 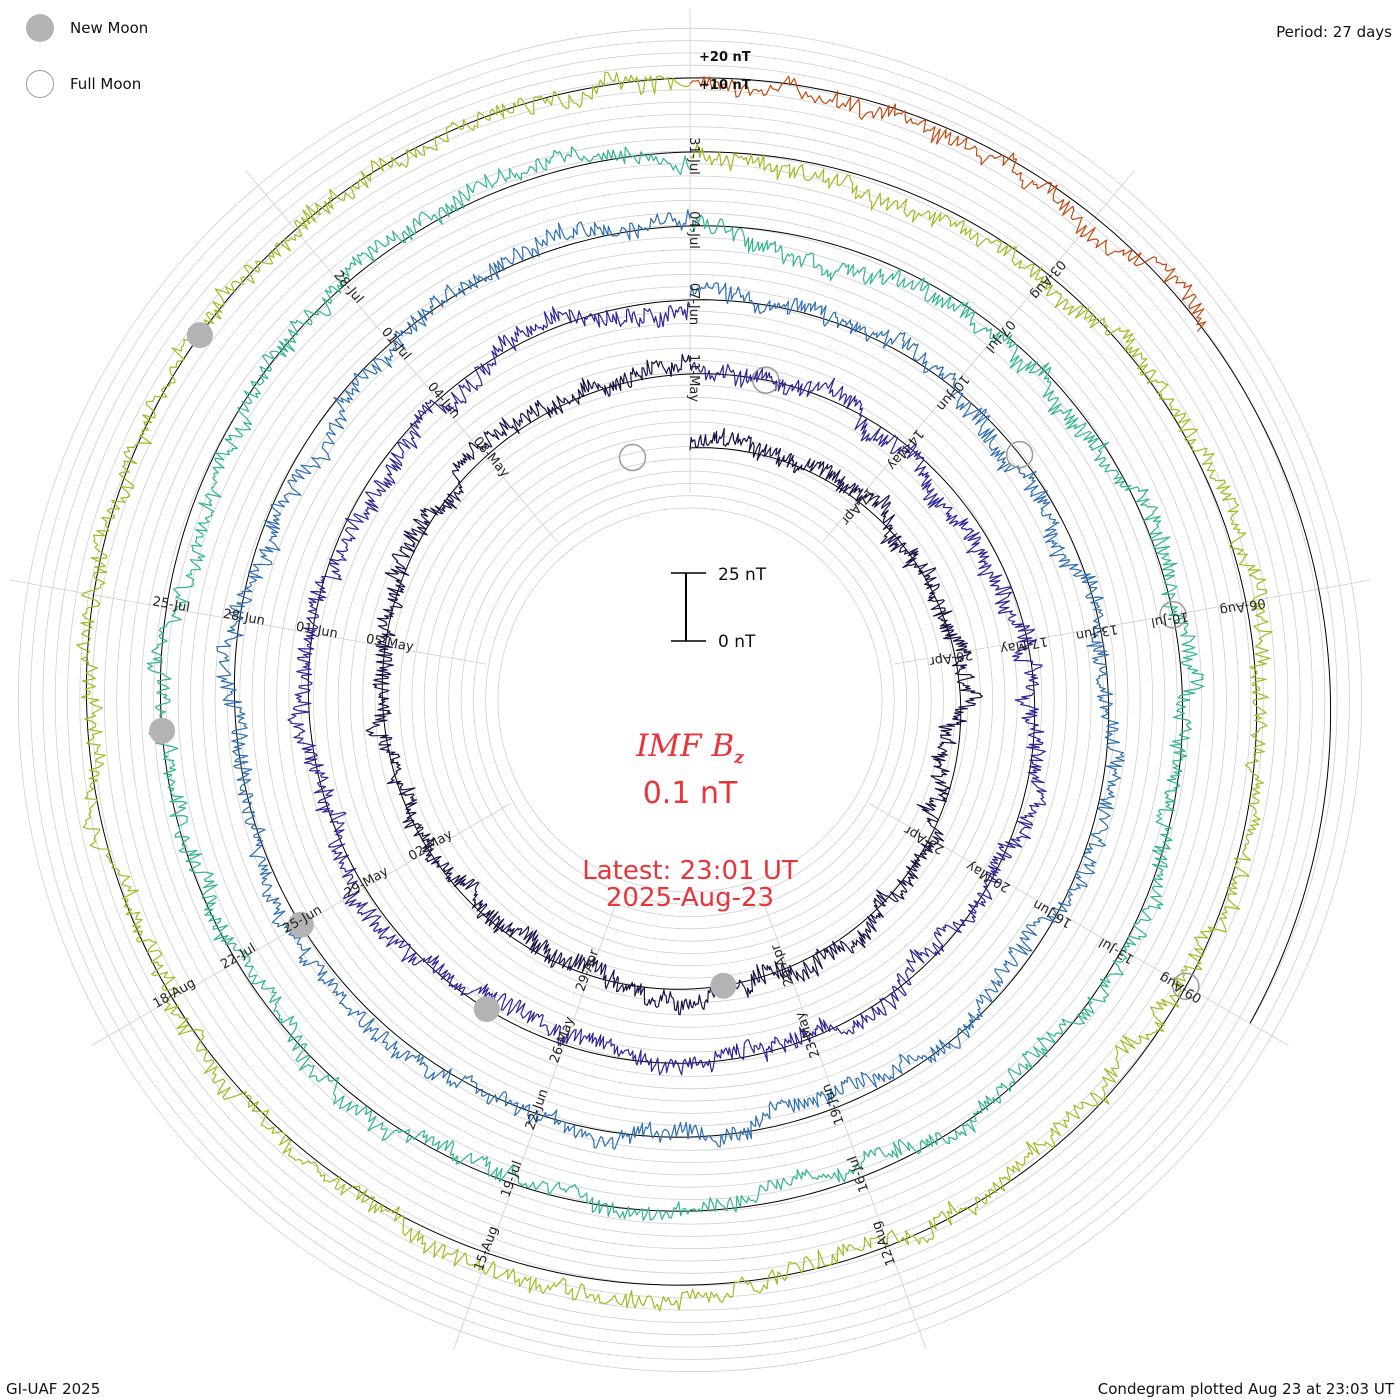 I want to click on offset-label-plus20: +20 nT, so click(x=725, y=57).